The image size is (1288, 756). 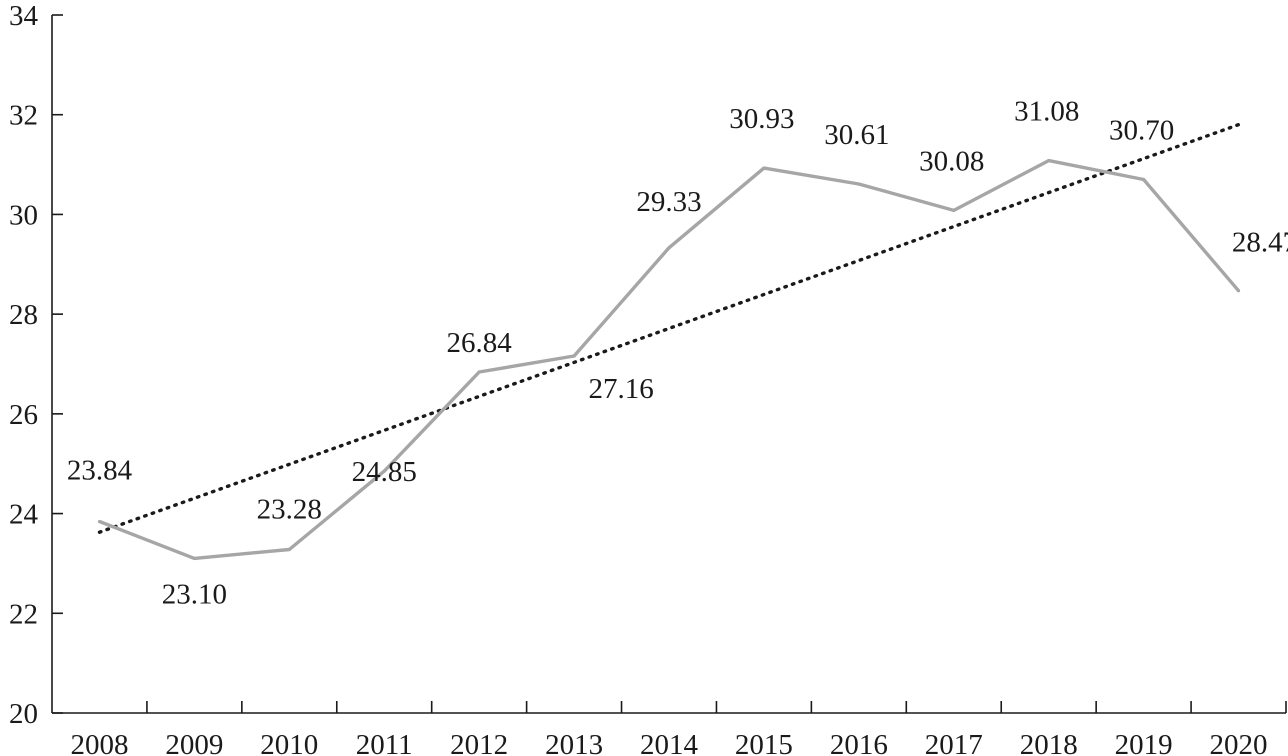 What do you see at coordinates (856, 135) in the screenshot?
I see `data-label: 30.61` at bounding box center [856, 135].